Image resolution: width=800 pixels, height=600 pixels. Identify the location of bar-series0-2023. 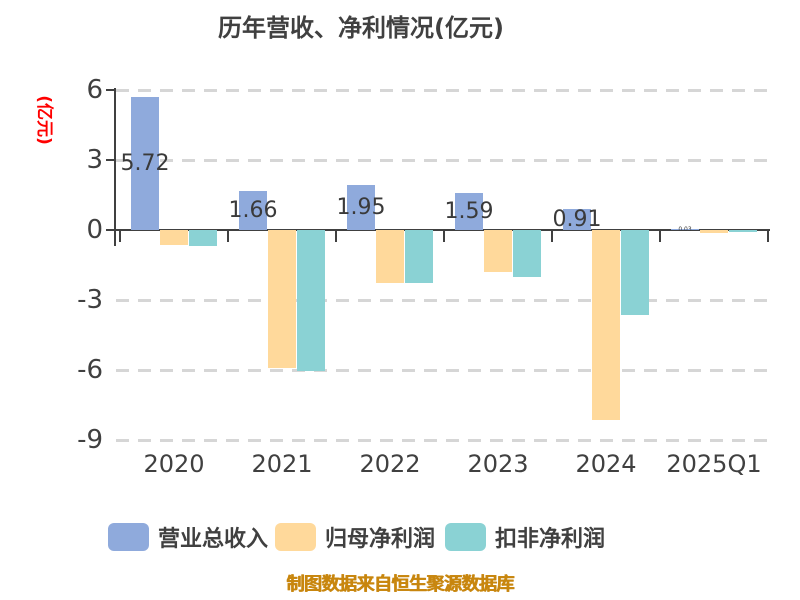
(469, 211).